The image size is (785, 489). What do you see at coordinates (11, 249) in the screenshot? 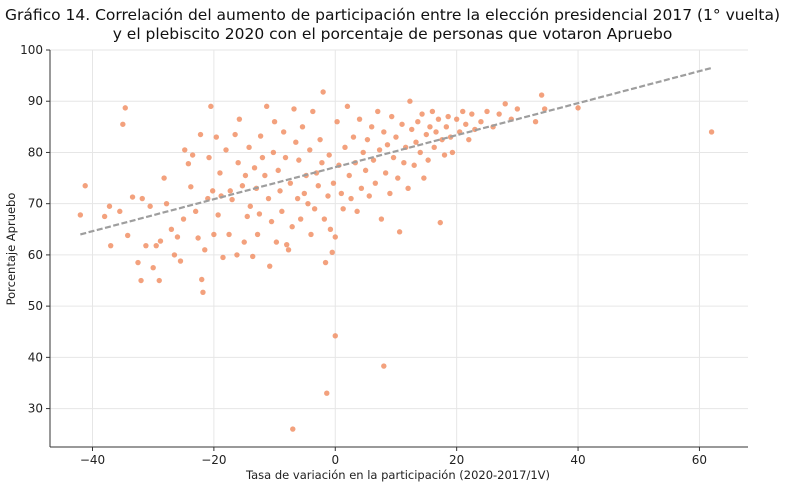
I see `y-axis-label: Porcentaje Apruebo` at bounding box center [11, 249].